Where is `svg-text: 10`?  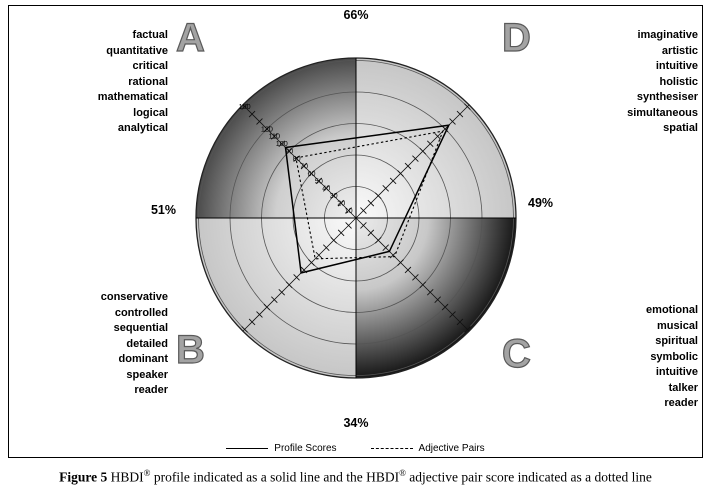 svg-text: 10 is located at coordinates (349, 210).